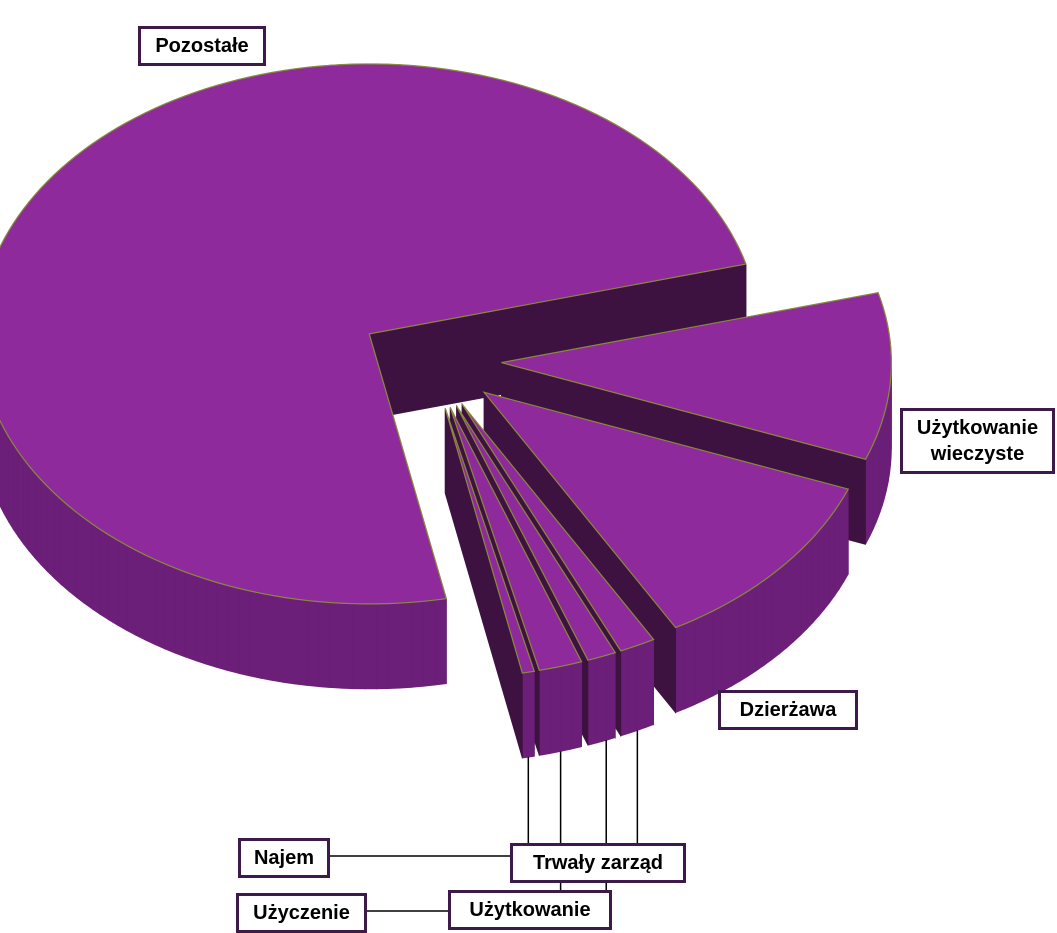  What do you see at coordinates (202, 46) in the screenshot?
I see `data-label: Pozostałe` at bounding box center [202, 46].